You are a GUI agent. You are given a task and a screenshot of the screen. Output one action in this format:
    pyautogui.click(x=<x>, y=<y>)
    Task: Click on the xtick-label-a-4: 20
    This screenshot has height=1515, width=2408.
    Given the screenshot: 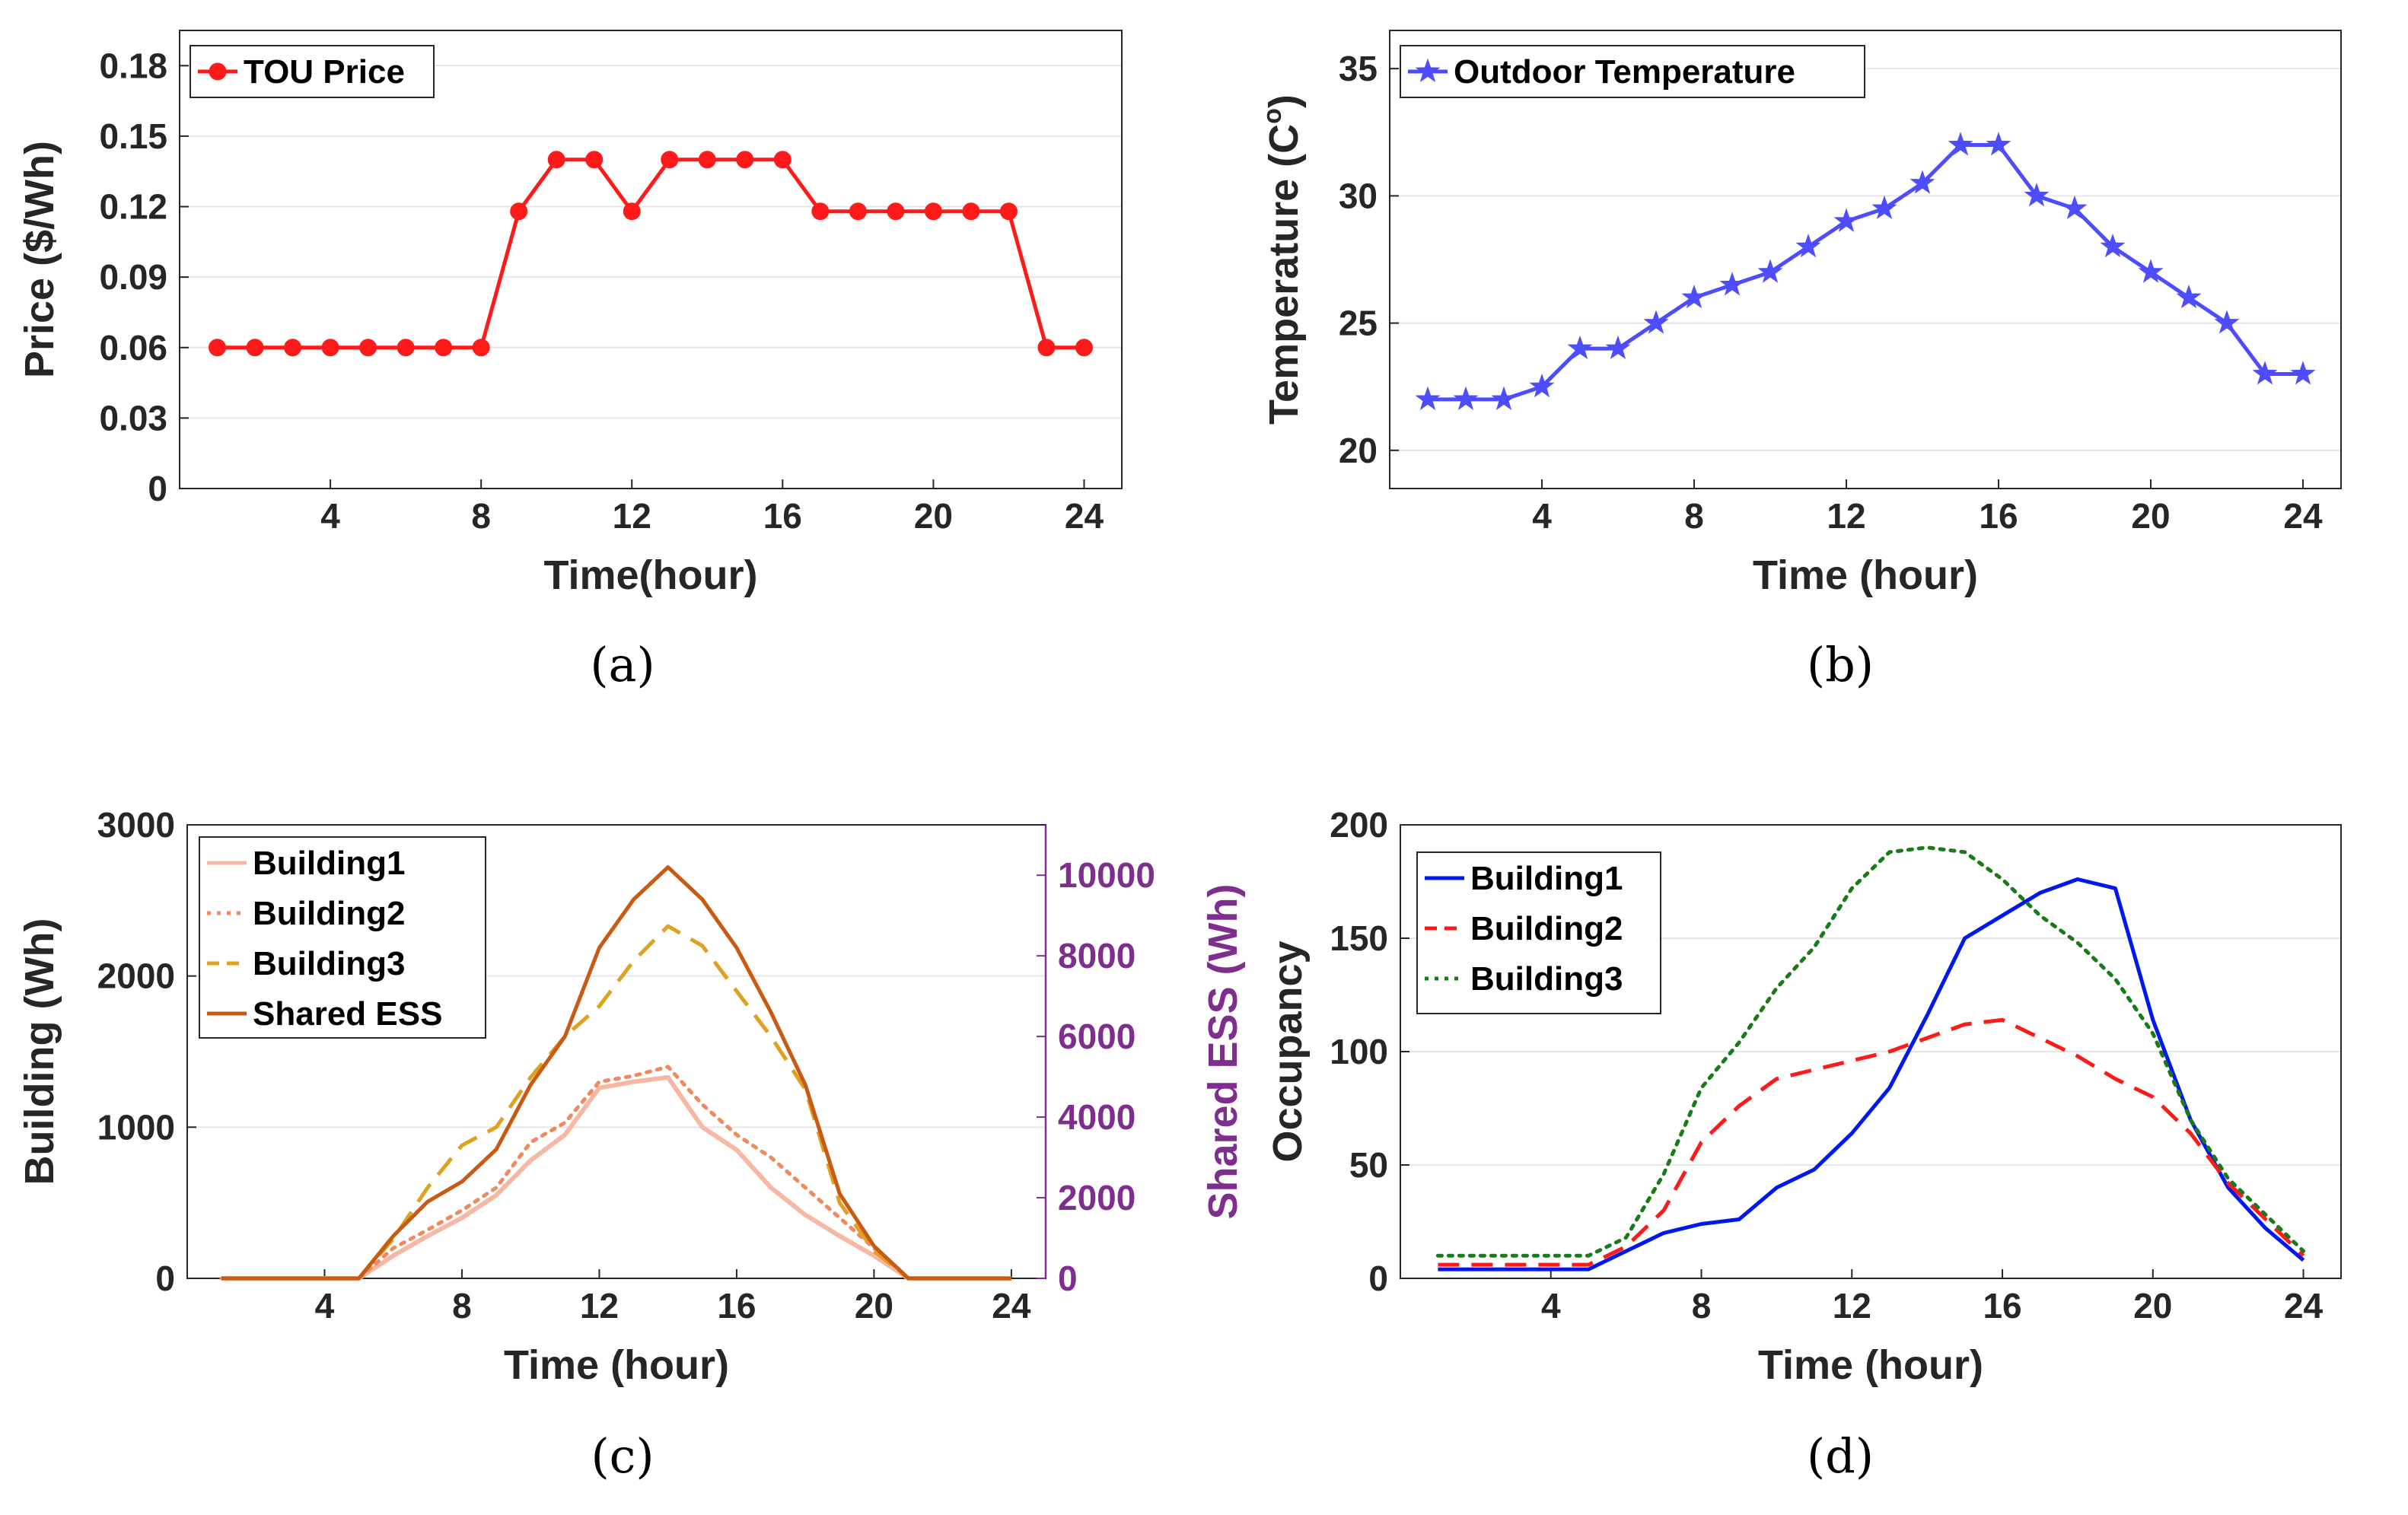 What is the action you would take?
    pyautogui.click(x=933, y=516)
    